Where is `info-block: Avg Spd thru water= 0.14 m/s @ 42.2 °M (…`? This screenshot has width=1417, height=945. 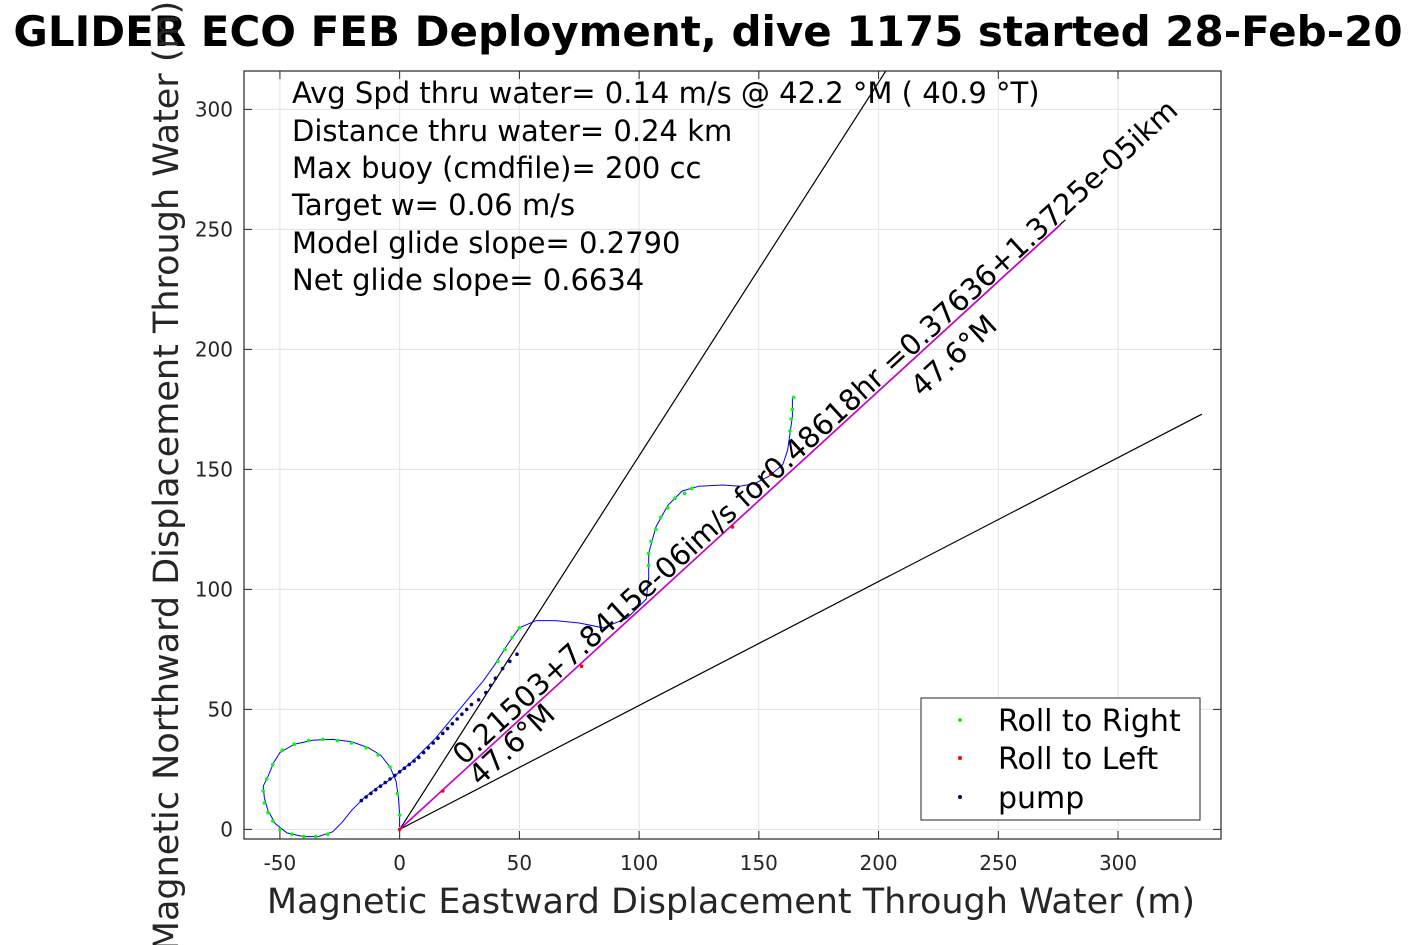 info-block: Avg Spd thru water= 0.14 m/s @ 42.2 °M (… is located at coordinates (665, 186).